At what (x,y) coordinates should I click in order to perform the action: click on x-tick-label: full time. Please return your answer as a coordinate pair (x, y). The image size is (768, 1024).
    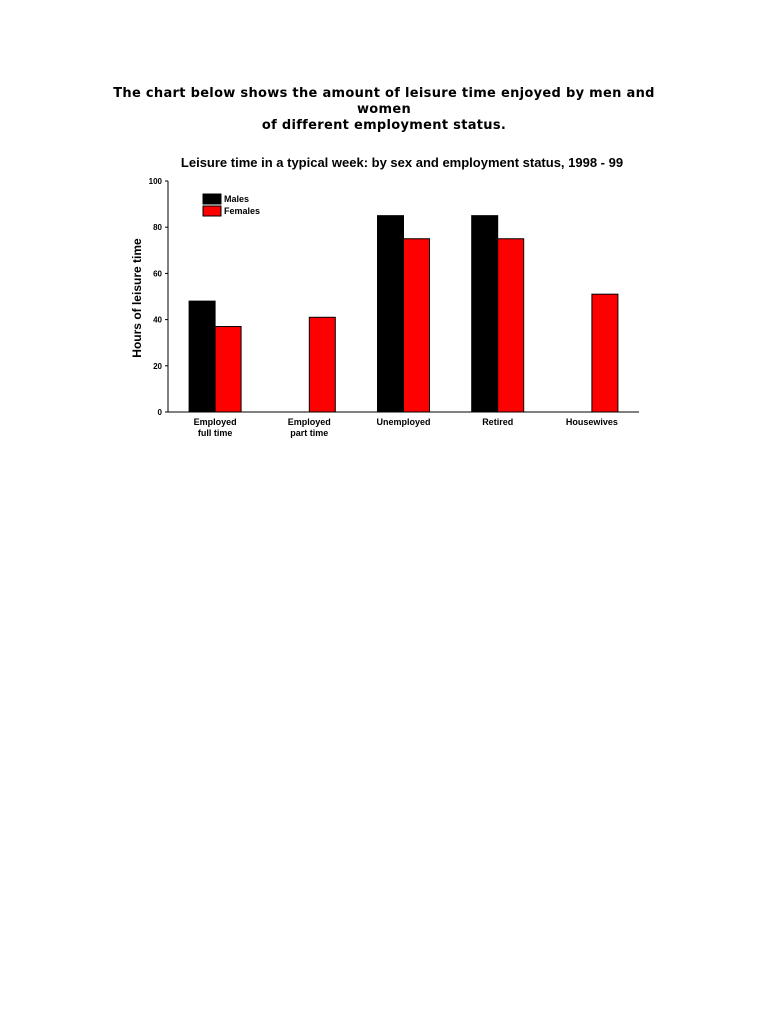
    Looking at the image, I should click on (215, 433).